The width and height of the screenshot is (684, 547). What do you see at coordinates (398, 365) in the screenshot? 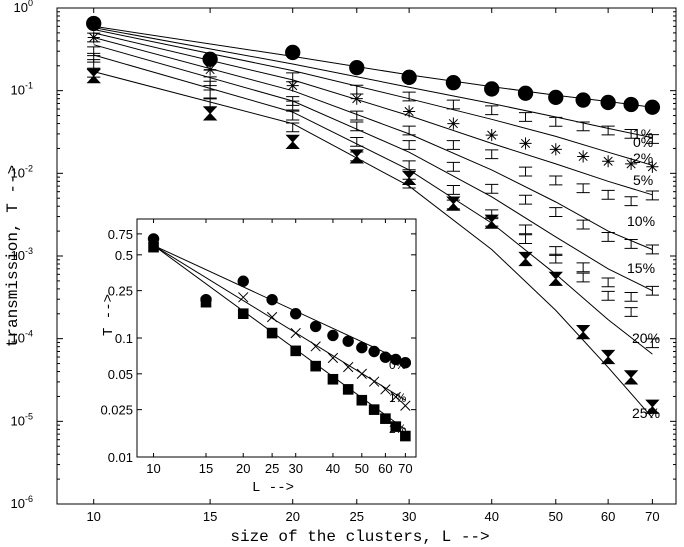
I see `inset-series-label-0%: 0%` at bounding box center [398, 365].